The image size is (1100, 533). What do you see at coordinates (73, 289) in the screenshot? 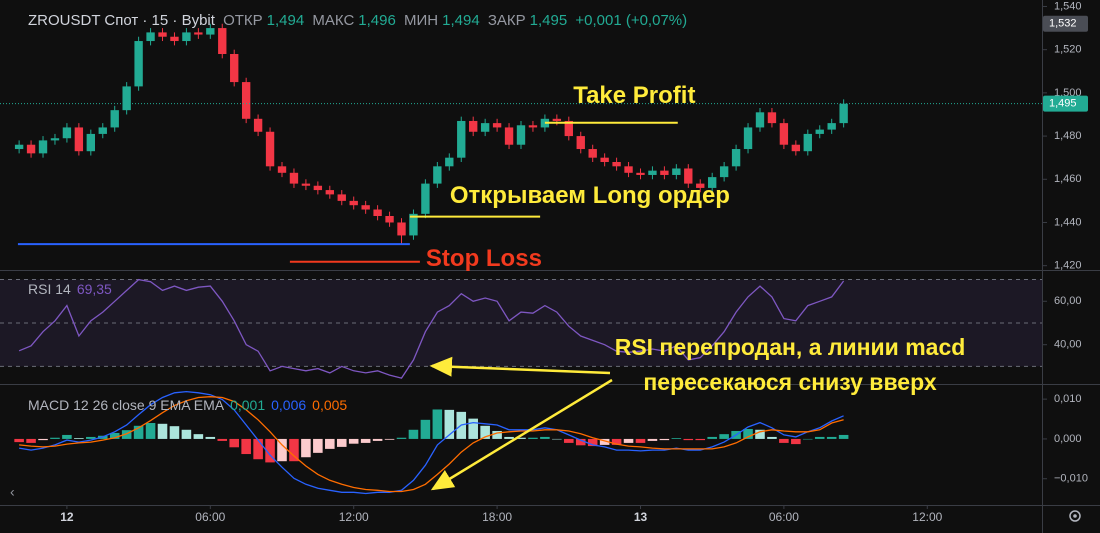
I see `rsi-legend: RSI 14 69,35` at bounding box center [73, 289].